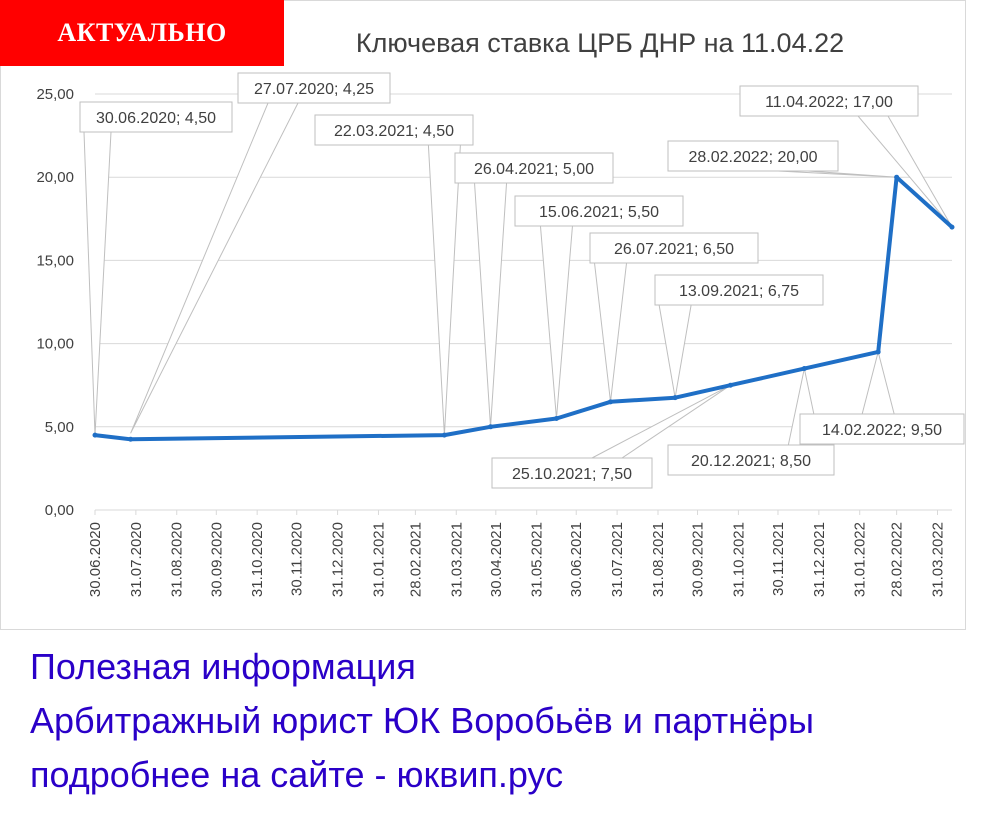  What do you see at coordinates (142, 33) in the screenshot?
I see `actual-badge: АКТУАЛЬНО` at bounding box center [142, 33].